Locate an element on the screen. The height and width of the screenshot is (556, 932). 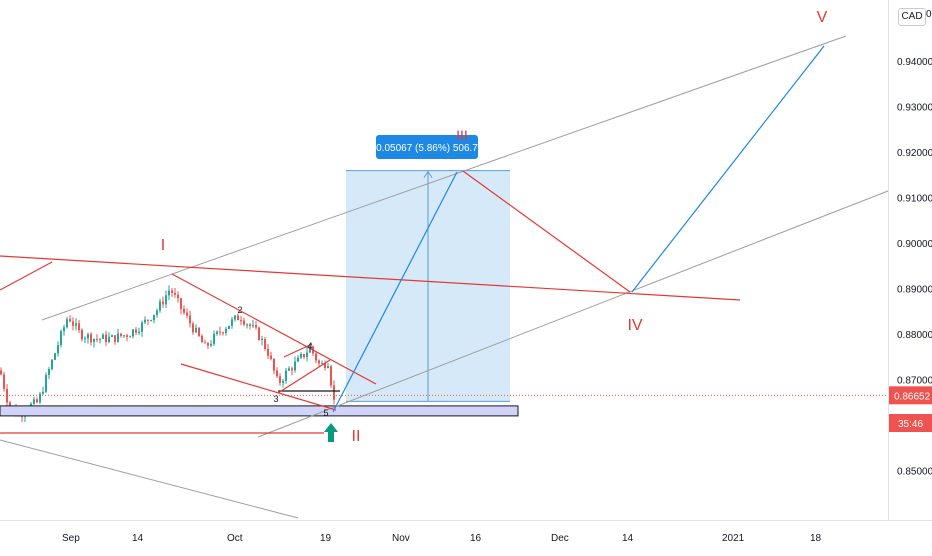
wave-label: IV is located at coordinates (634, 325).